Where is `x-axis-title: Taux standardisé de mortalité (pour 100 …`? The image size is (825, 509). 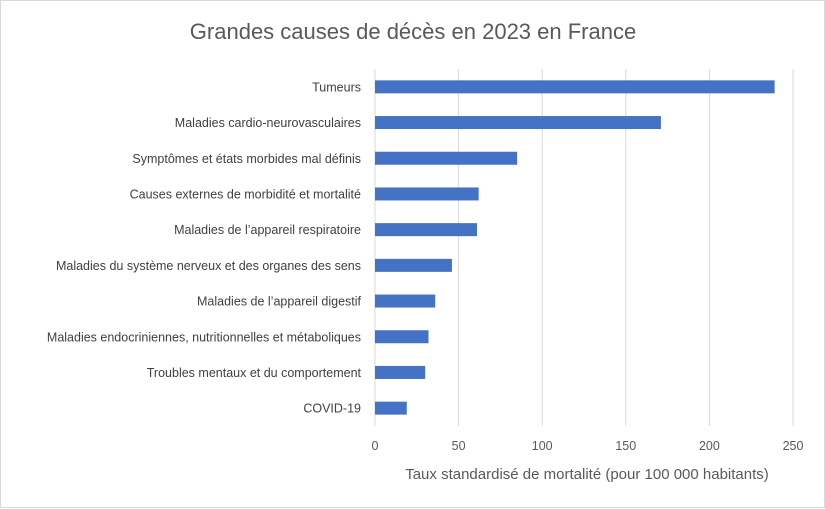
x-axis-title: Taux standardisé de mortalité (pour 100 … is located at coordinates (587, 474).